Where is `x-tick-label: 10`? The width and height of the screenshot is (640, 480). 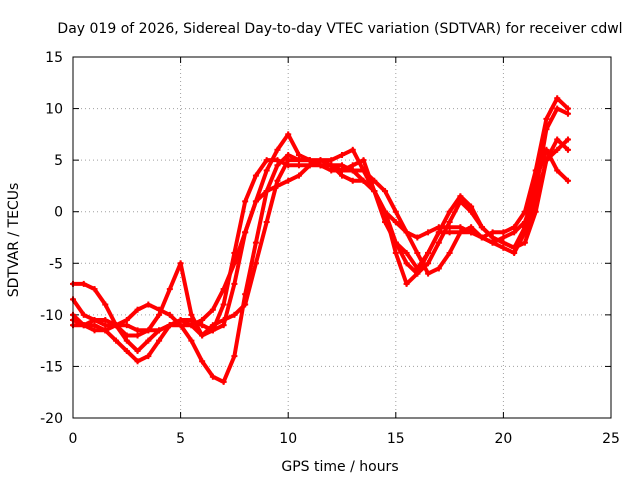
x-tick-label: 10 is located at coordinates (288, 439).